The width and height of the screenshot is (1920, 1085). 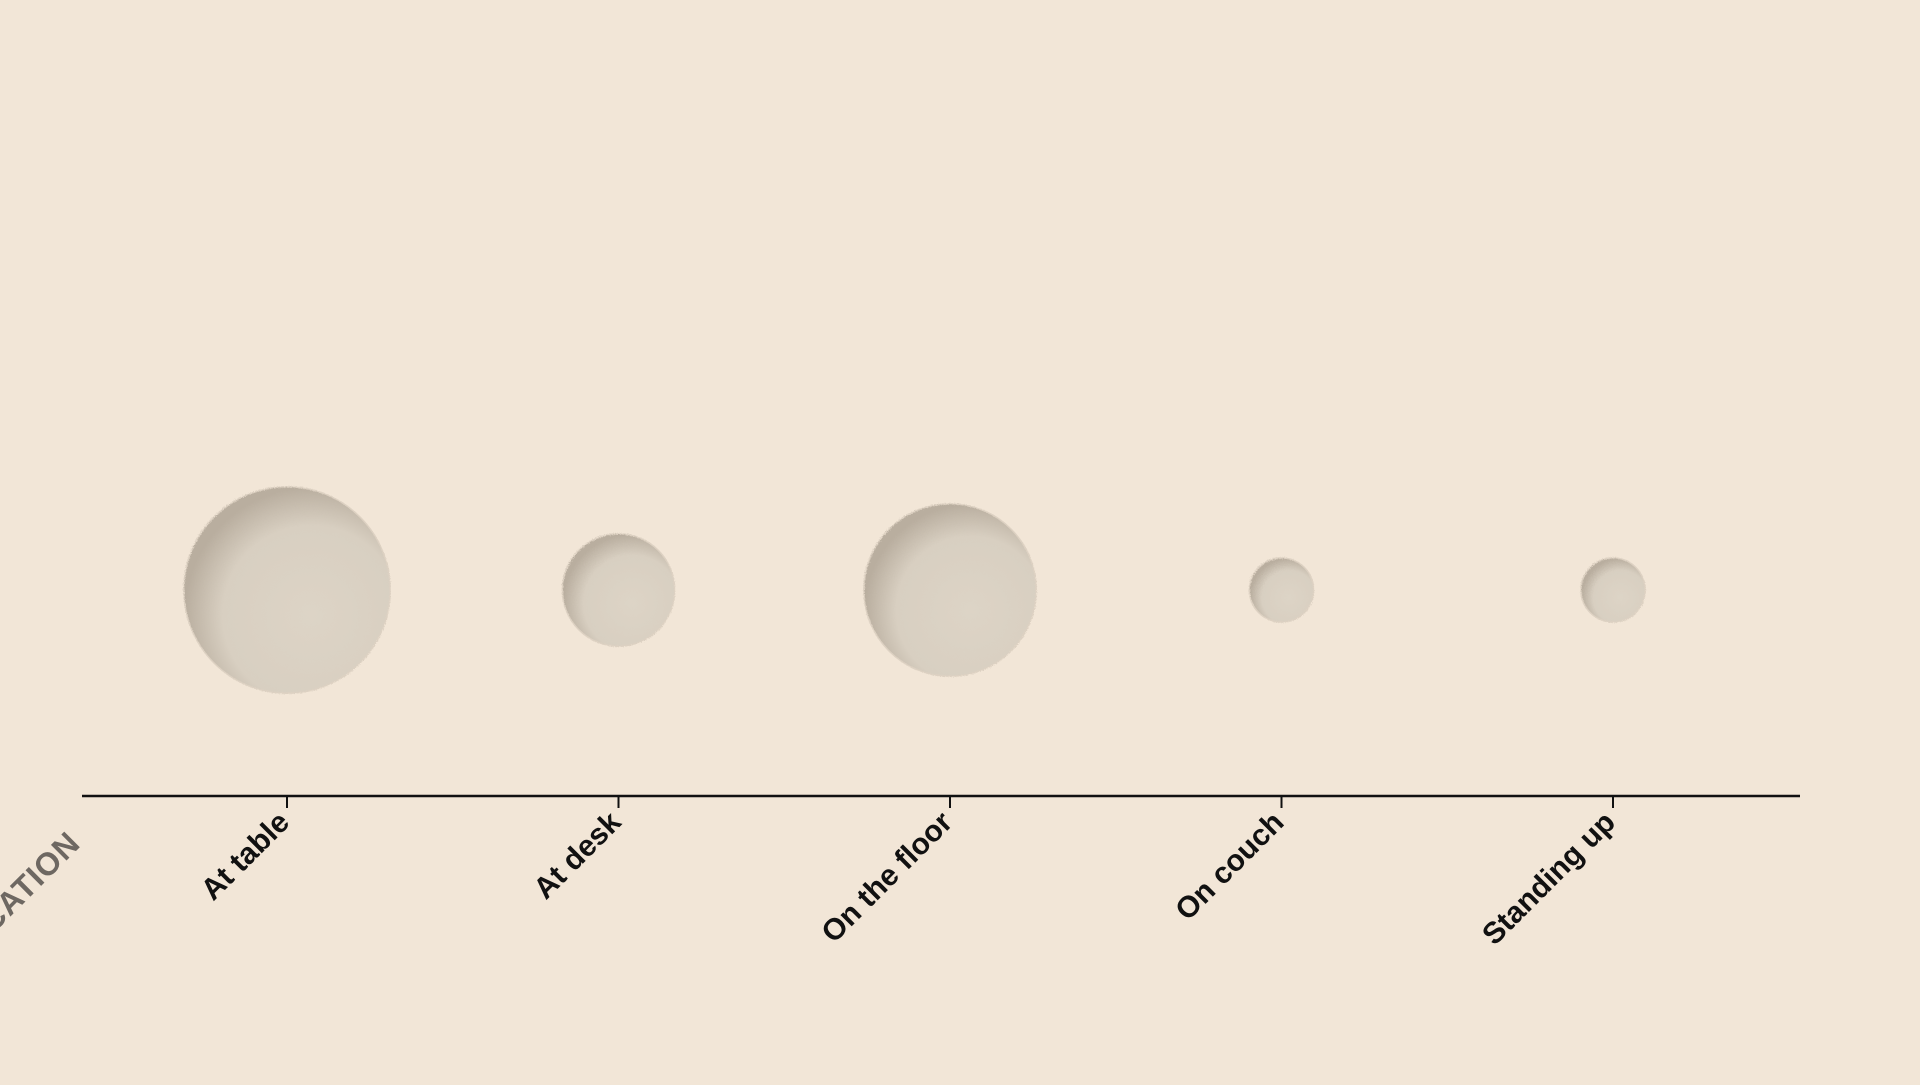 I want to click on bubble-at-table, so click(x=287, y=590).